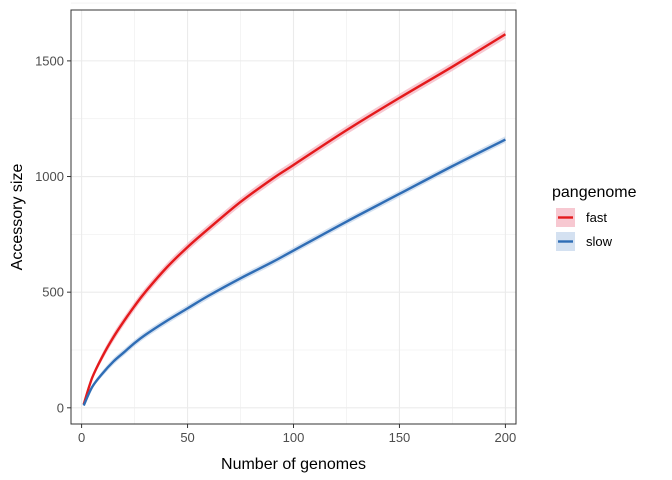 This screenshot has width=672, height=480. What do you see at coordinates (49, 60) in the screenshot?
I see `y-tick-label: 1500` at bounding box center [49, 60].